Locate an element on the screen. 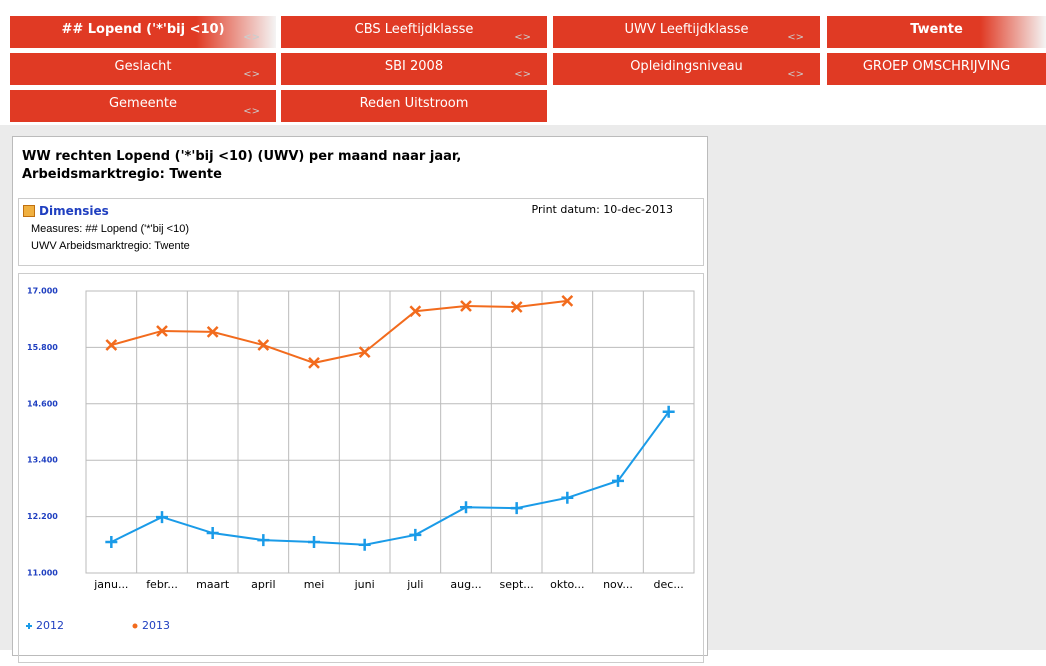  x-tick-label: april is located at coordinates (263, 584).